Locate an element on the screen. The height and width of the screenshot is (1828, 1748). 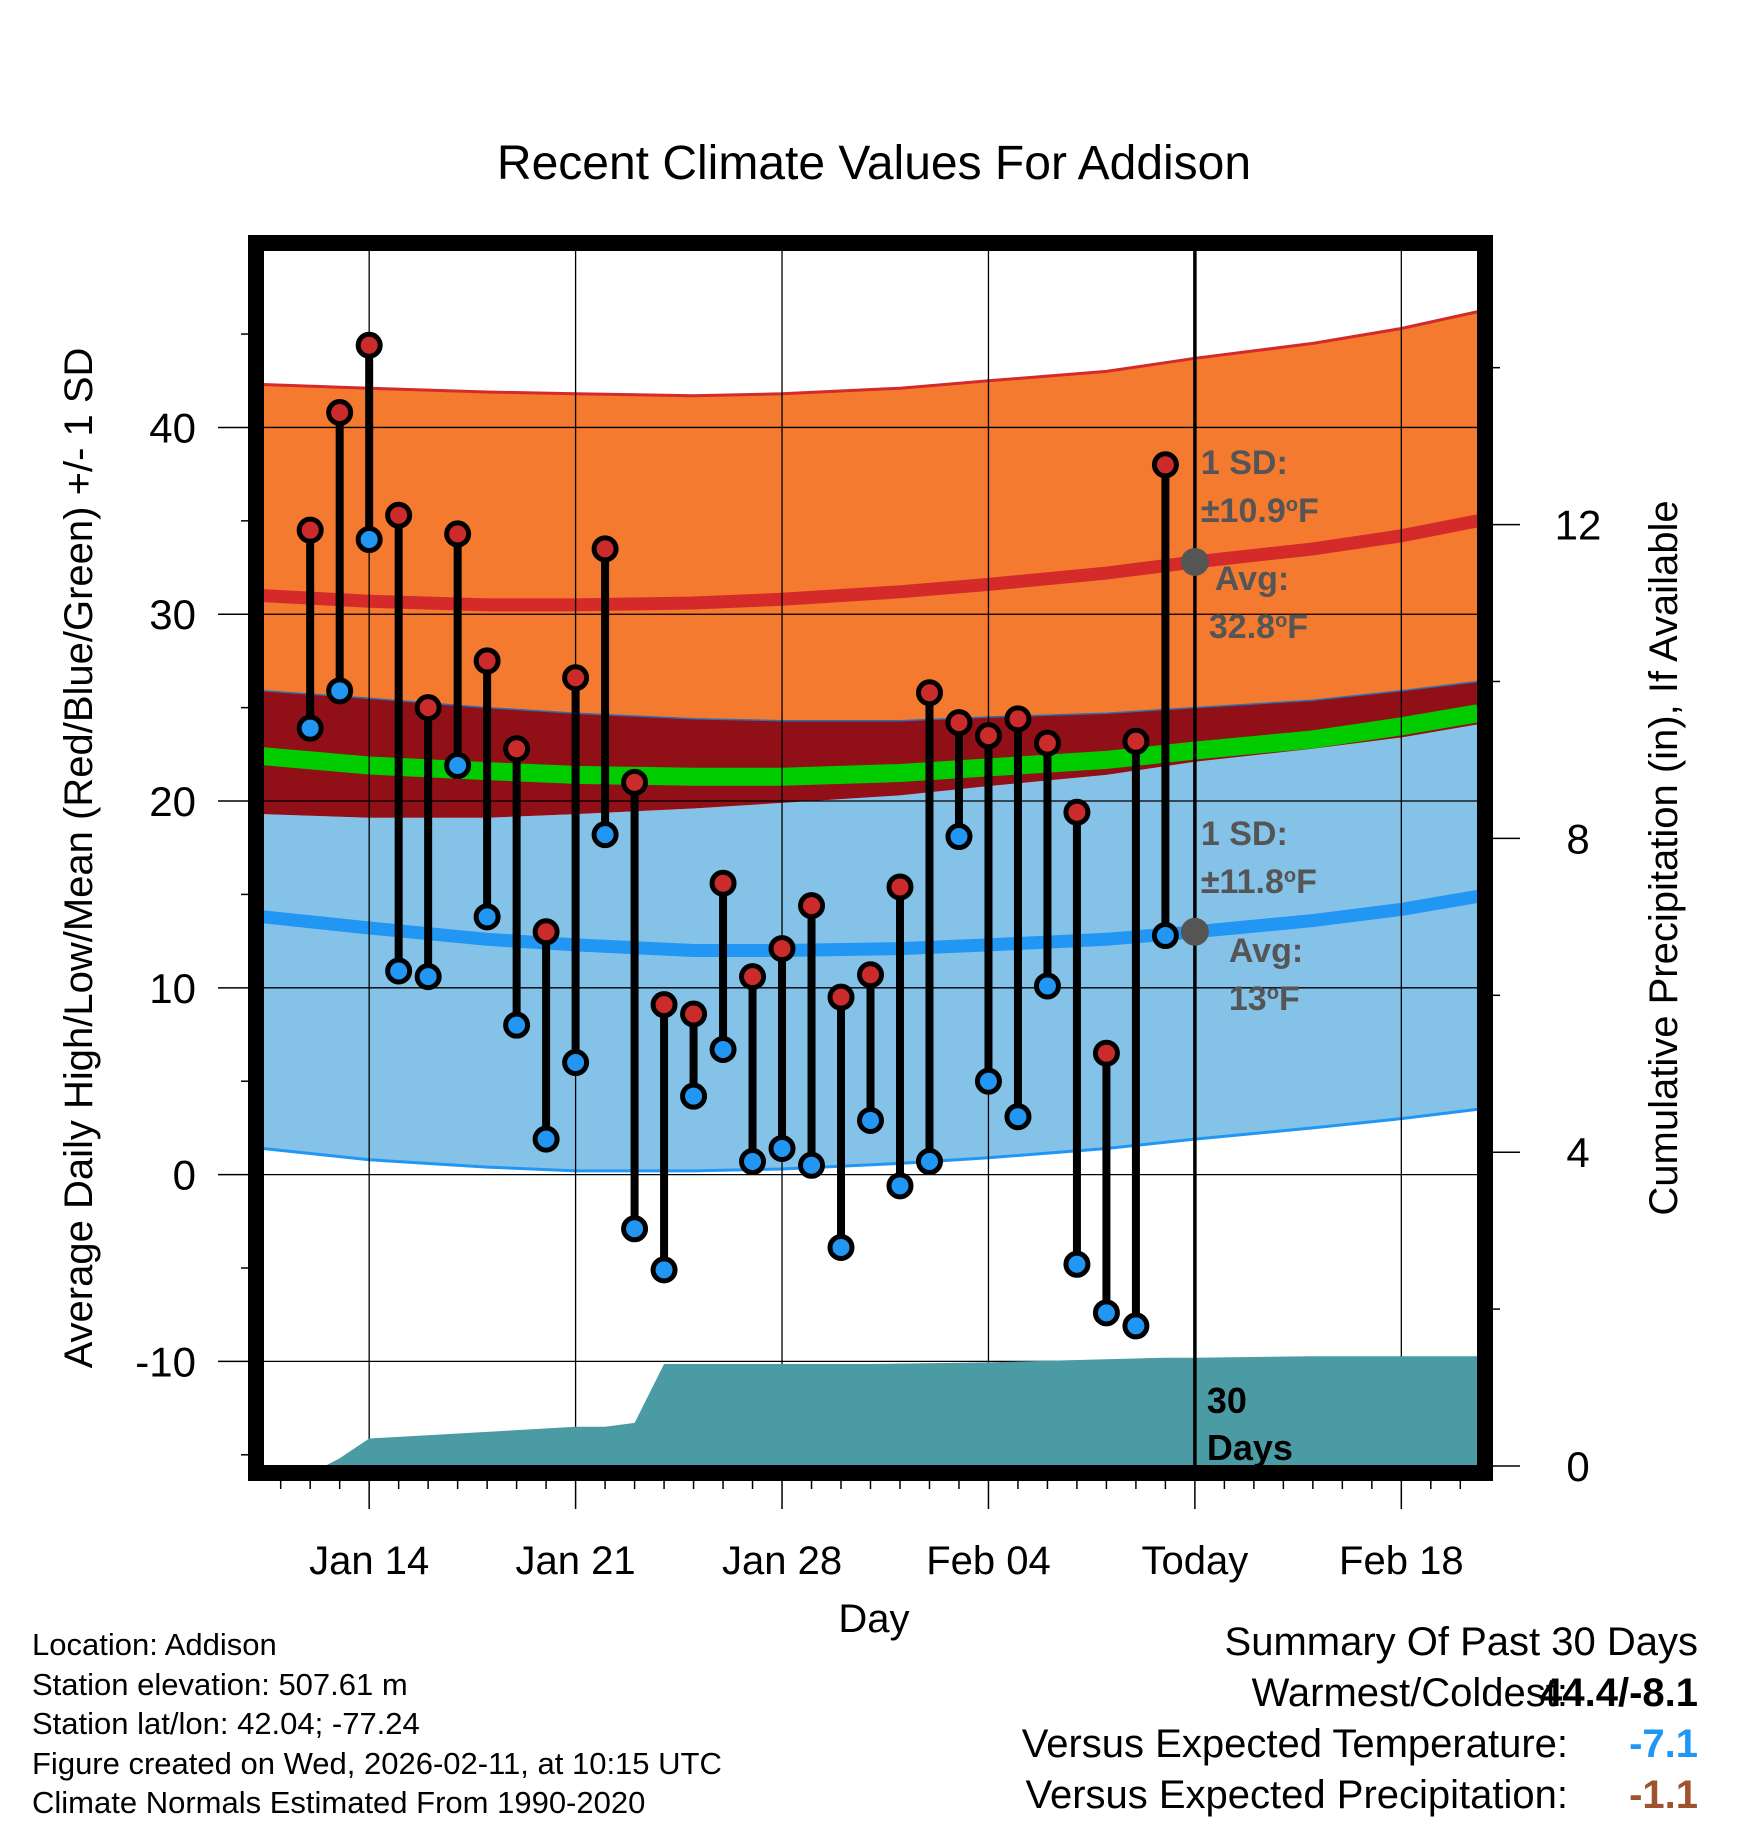
high-sd-value: ±10.9oF is located at coordinates (1260, 511).